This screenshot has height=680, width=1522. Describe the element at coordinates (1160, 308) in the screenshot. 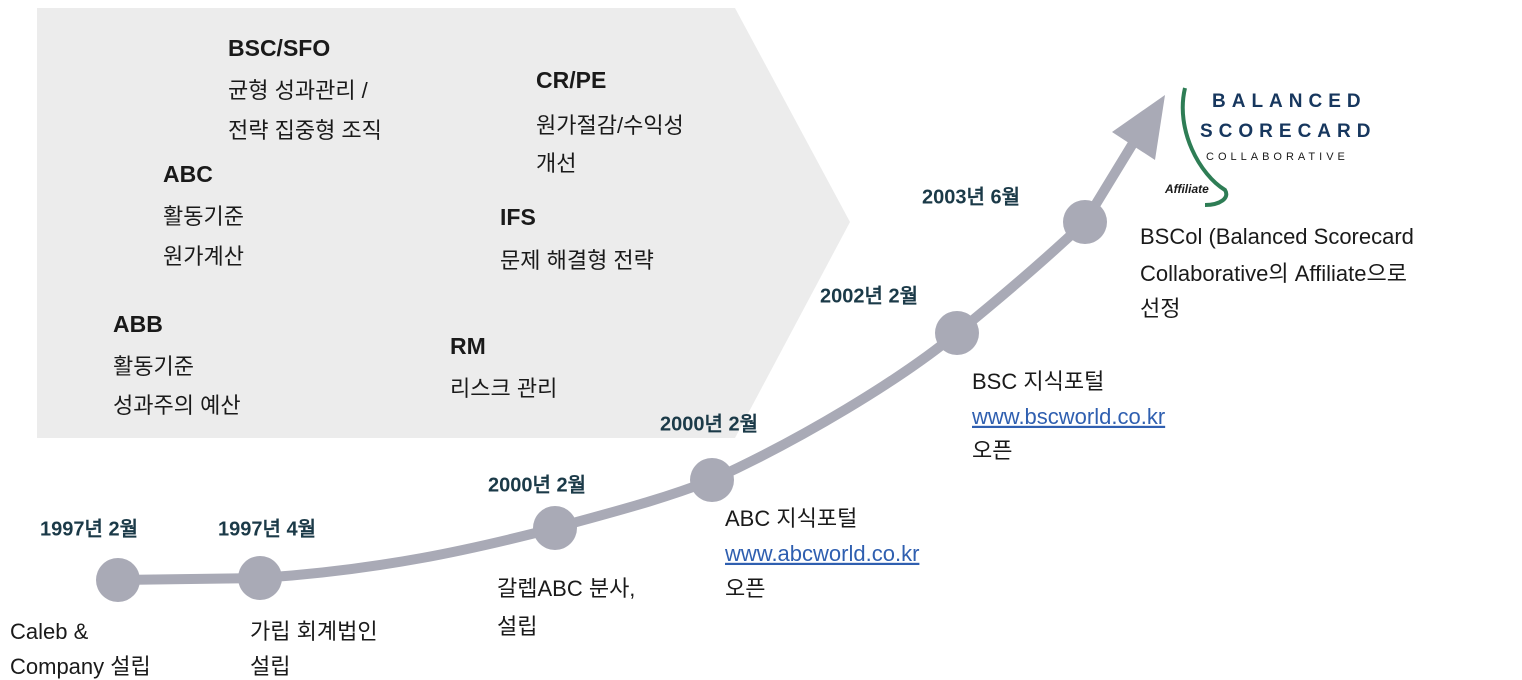

I see `milestone-text: 선정` at that location.